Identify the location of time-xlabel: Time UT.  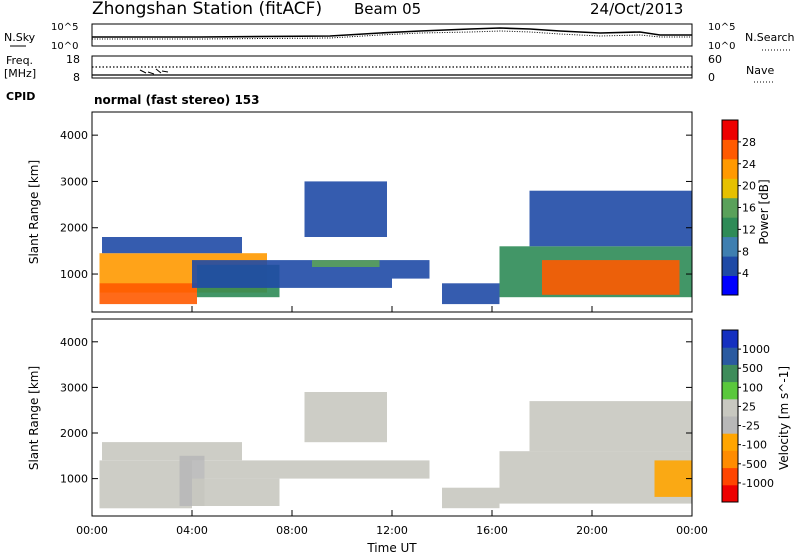
(391, 547).